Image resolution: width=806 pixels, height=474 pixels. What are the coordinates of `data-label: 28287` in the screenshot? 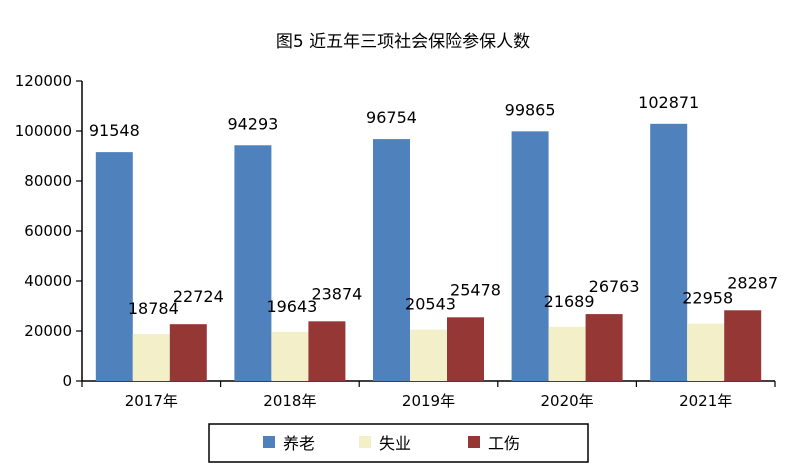 It's located at (752, 282).